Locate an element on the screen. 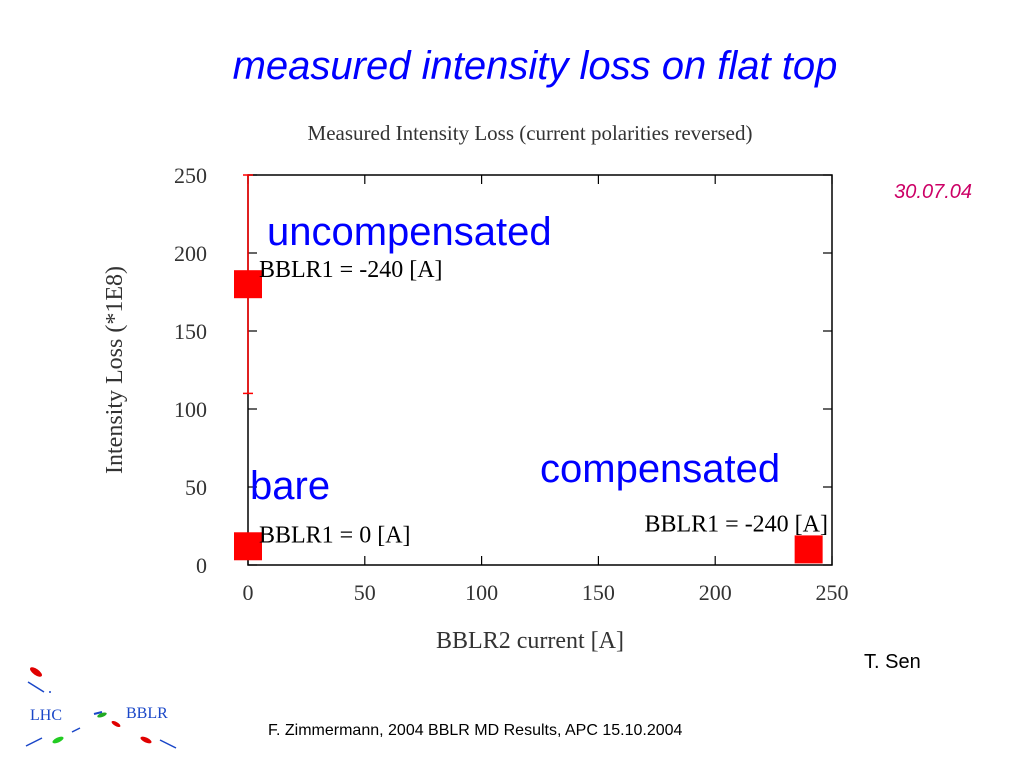 This screenshot has height=768, width=1024. x-axis-label: BBLR2 current [A] is located at coordinates (530, 641).